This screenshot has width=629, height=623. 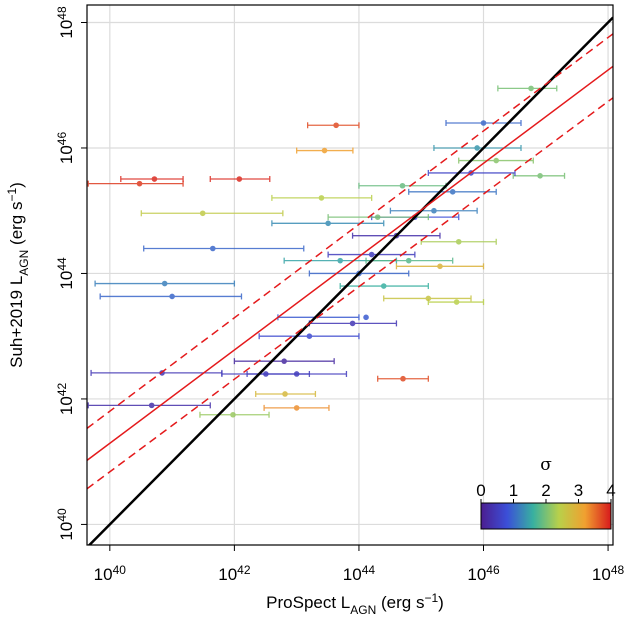 I want to click on x-axis-label: ProSpect LAGN (erg s−1), so click(x=355, y=604).